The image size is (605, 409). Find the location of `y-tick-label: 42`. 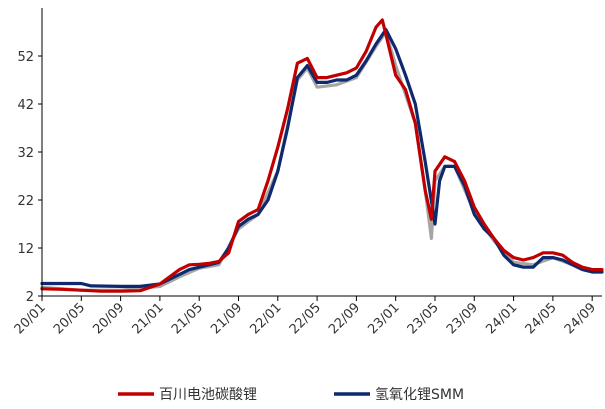

y-tick-label: 42 is located at coordinates (25, 105).